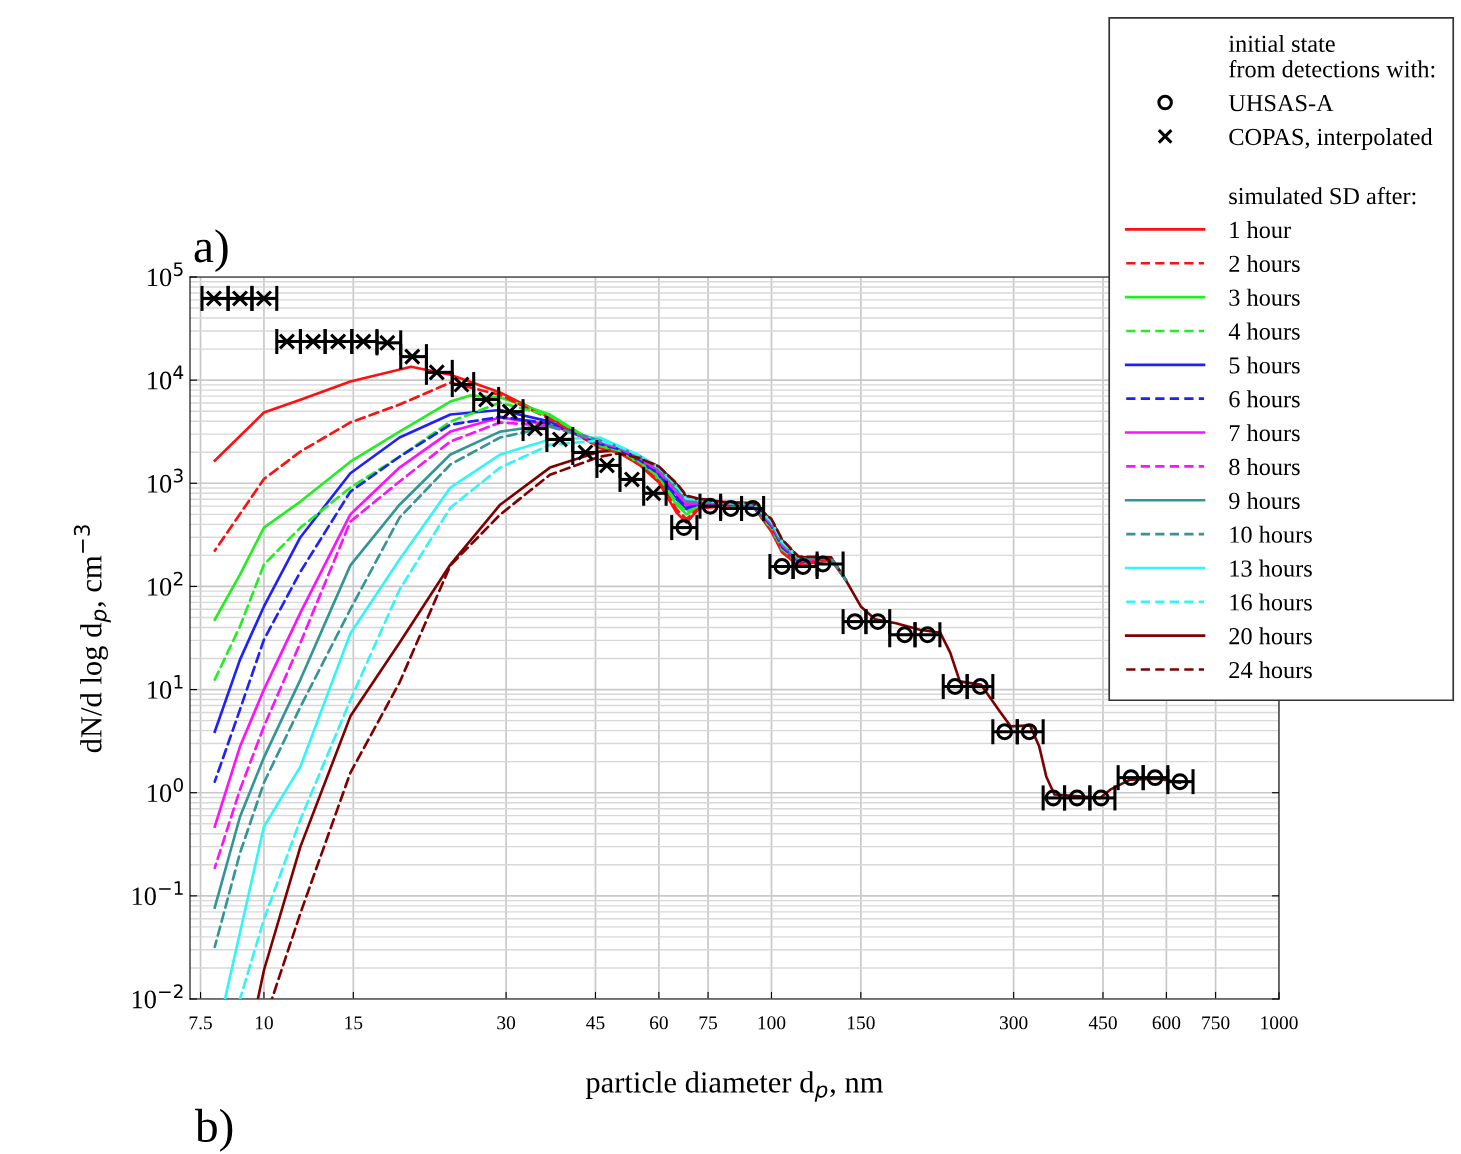 The image size is (1461, 1154). Describe the element at coordinates (166, 377) in the screenshot. I see `y-tick-label: 10$^{4}$` at that location.